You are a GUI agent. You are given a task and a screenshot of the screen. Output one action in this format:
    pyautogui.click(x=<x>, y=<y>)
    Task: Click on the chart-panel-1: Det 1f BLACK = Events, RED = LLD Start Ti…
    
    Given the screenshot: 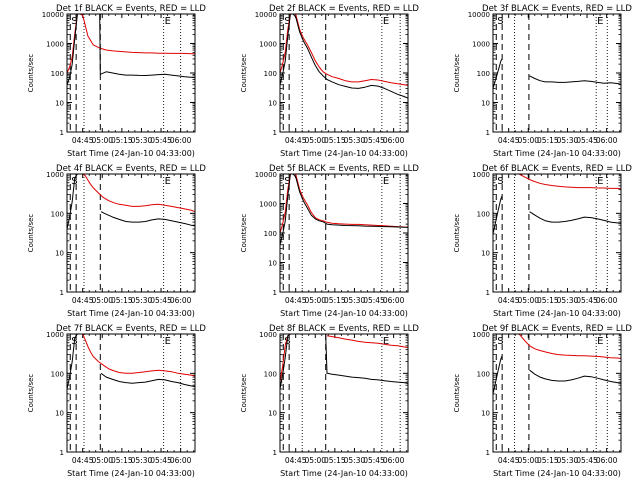 What is the action you would take?
    pyautogui.click(x=116, y=81)
    